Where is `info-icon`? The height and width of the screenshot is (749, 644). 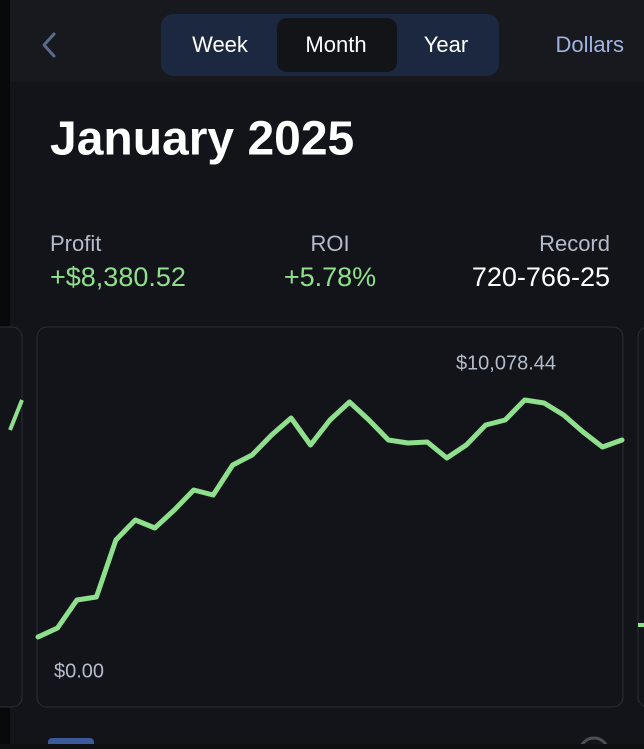 info-icon is located at coordinates (594, 742).